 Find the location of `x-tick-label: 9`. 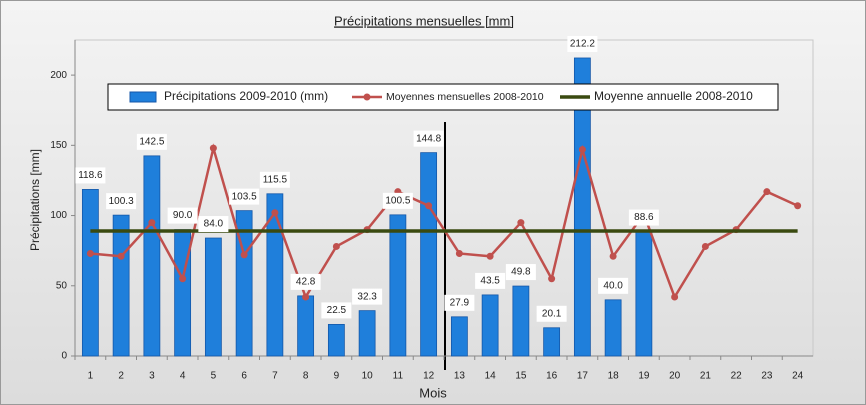

x-tick-label: 9 is located at coordinates (337, 376).